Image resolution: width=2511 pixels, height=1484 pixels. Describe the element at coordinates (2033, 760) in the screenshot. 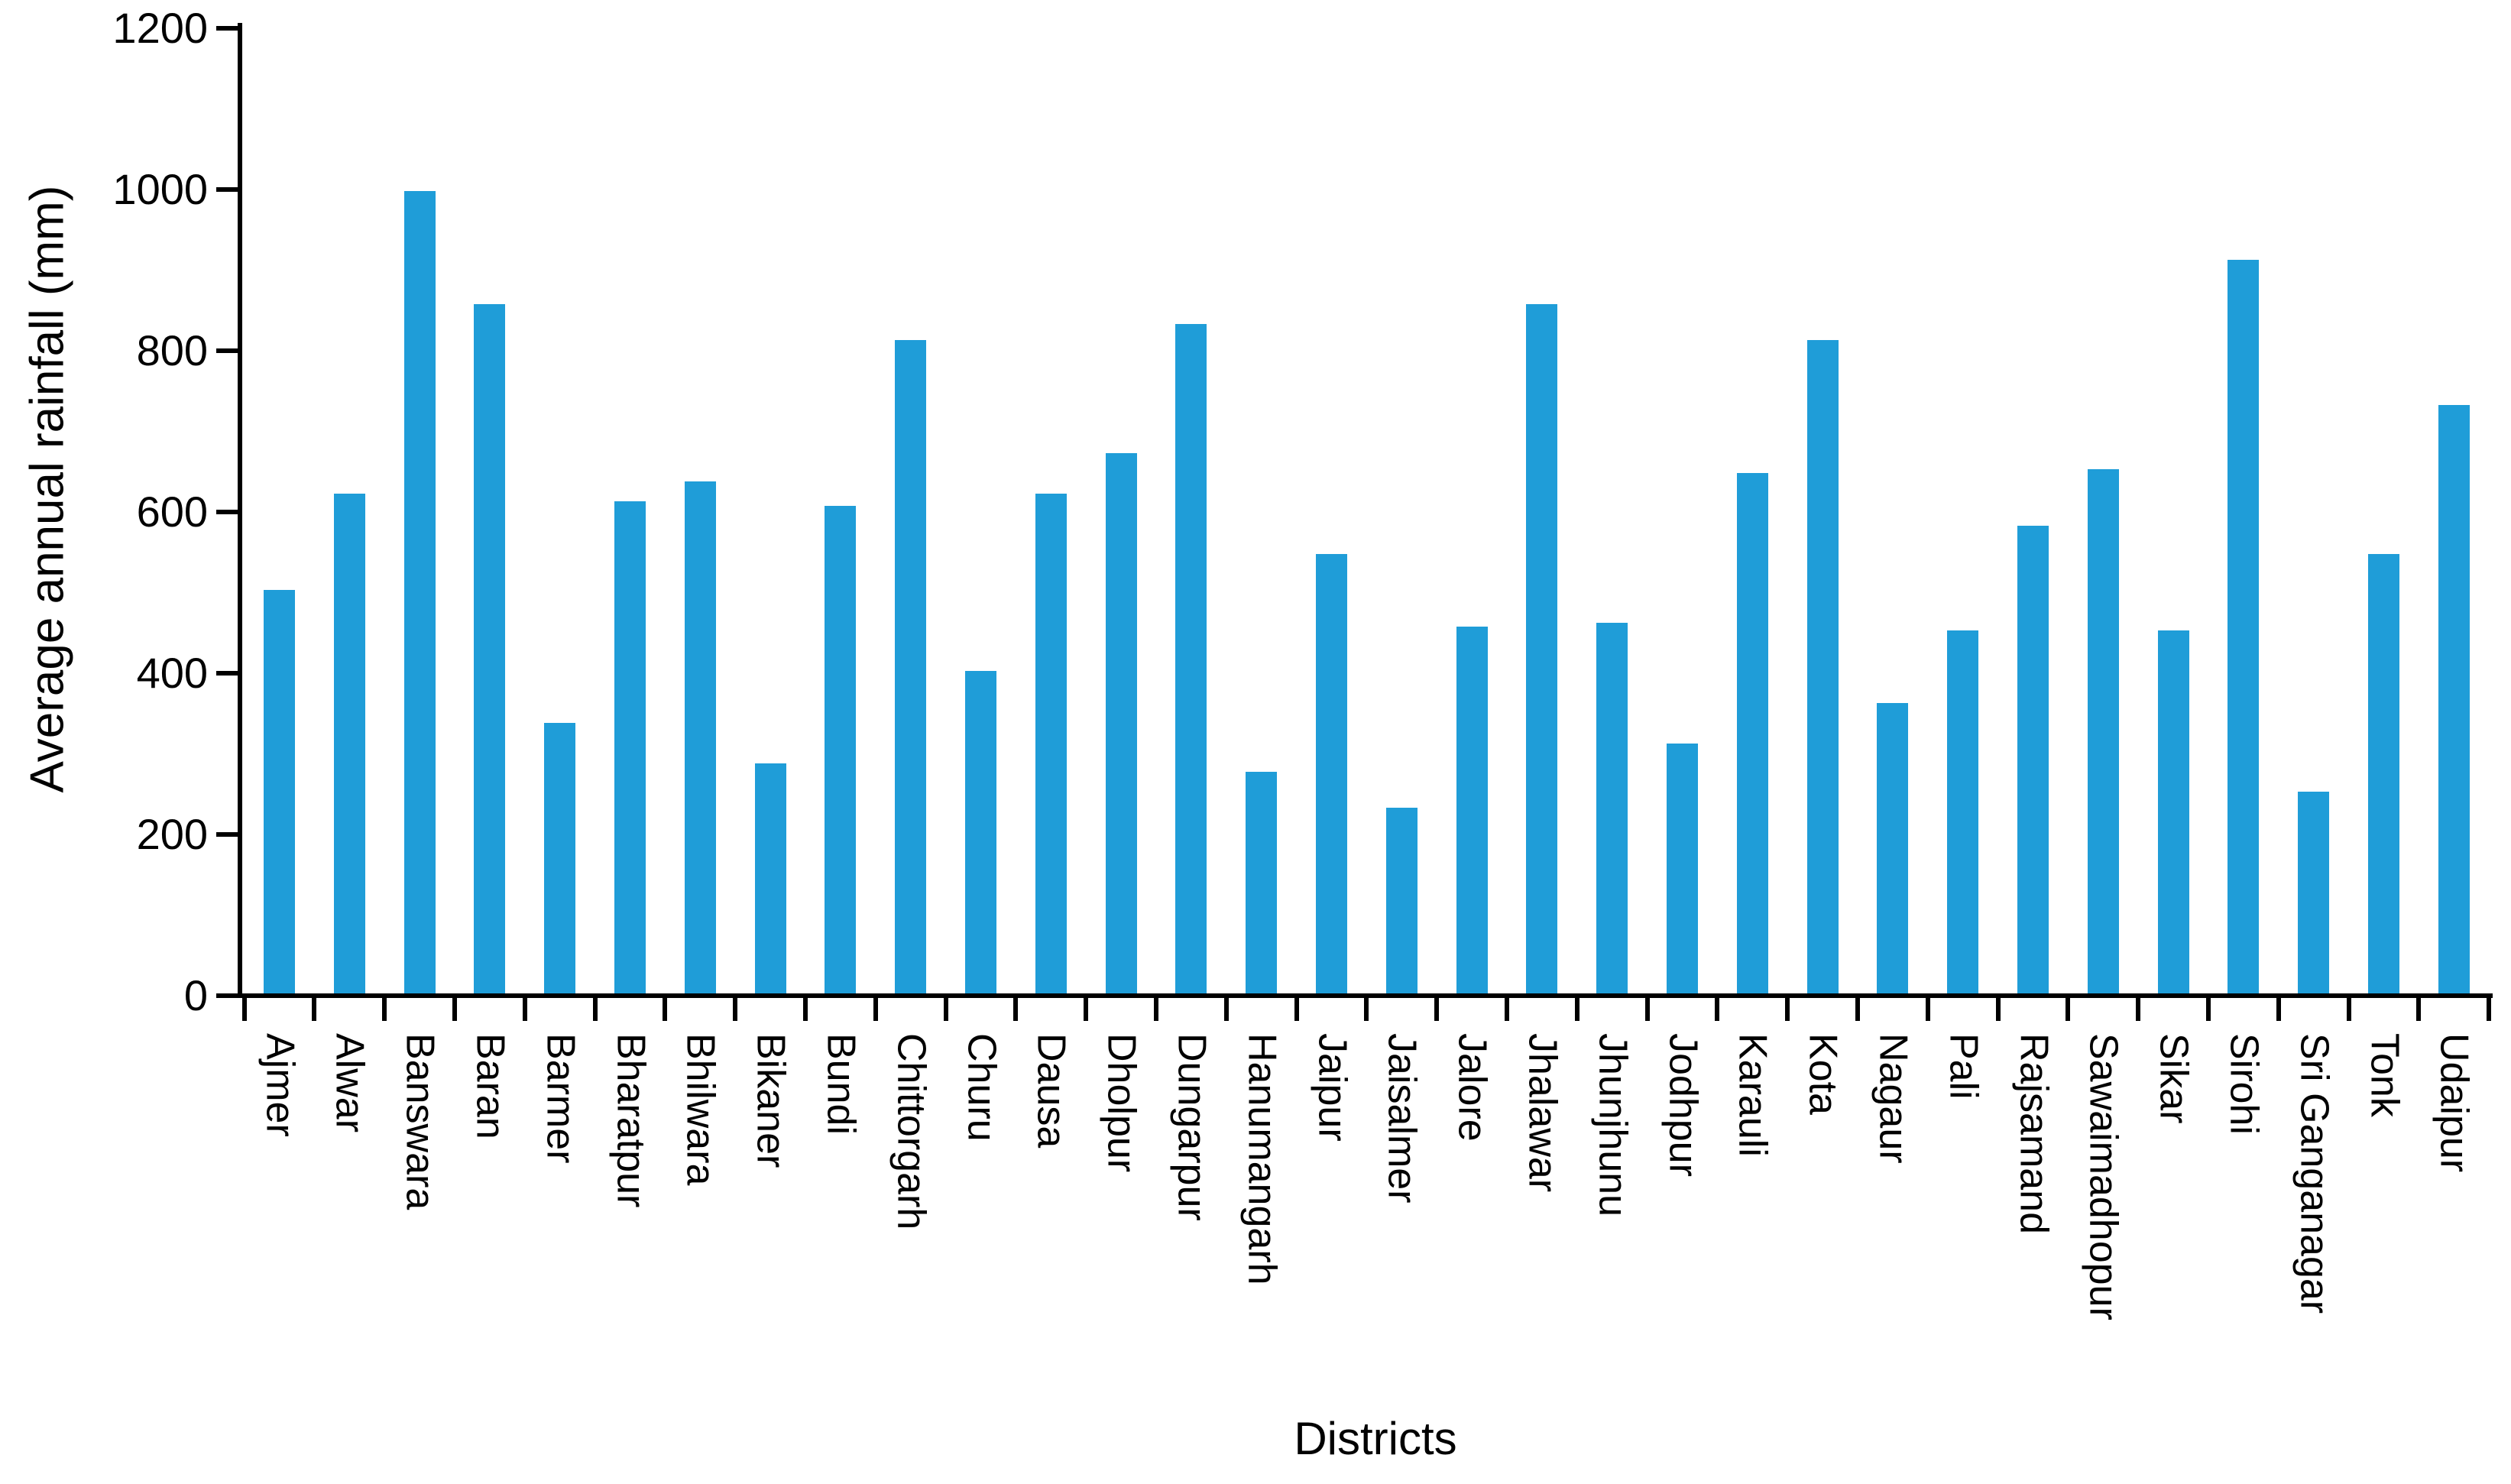

I see `bar-rajsamand` at that location.